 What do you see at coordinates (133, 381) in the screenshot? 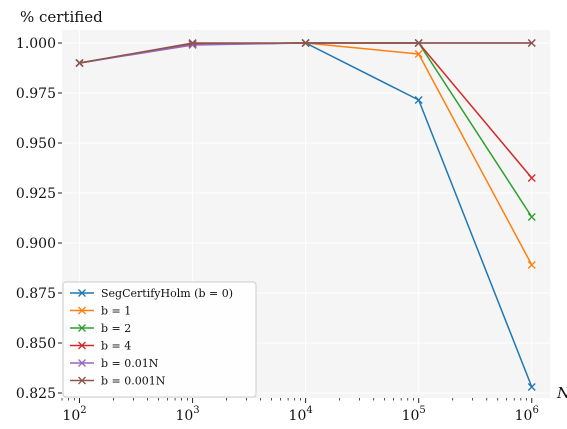
I see `legend-label: b = 0.001N` at bounding box center [133, 381].